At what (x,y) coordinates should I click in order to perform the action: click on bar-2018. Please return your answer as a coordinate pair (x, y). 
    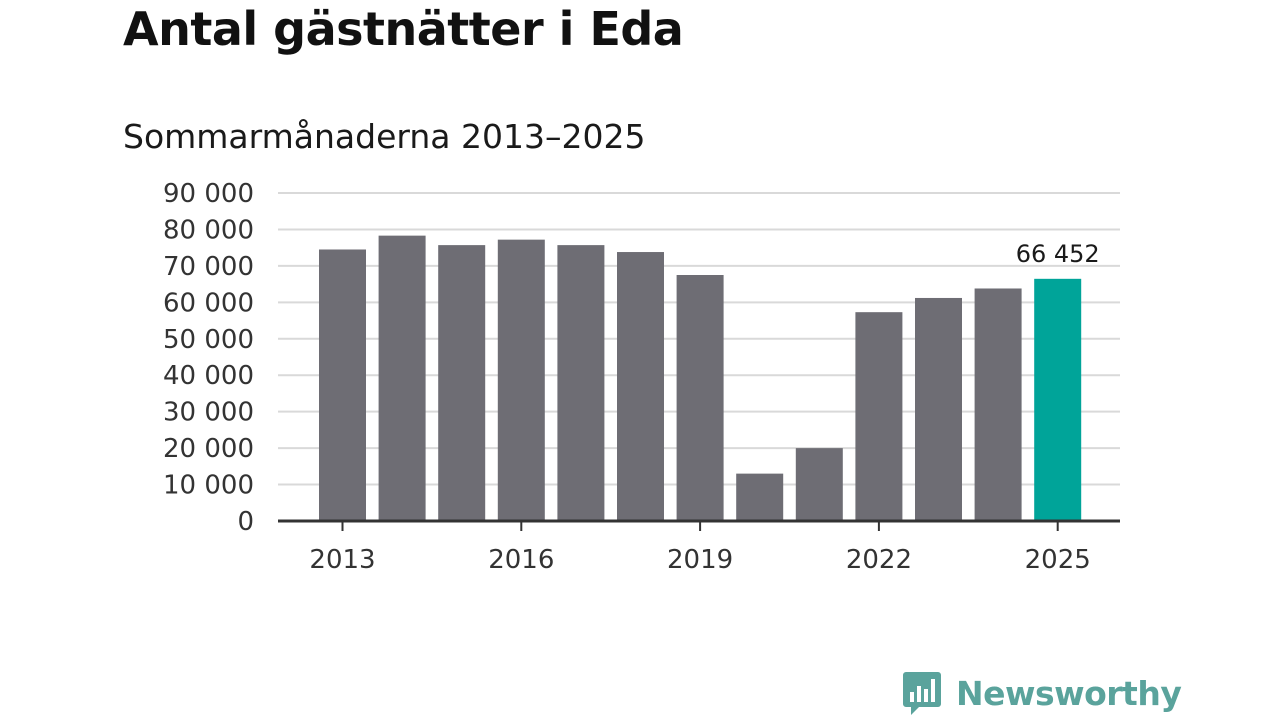
    Looking at the image, I should click on (640, 387).